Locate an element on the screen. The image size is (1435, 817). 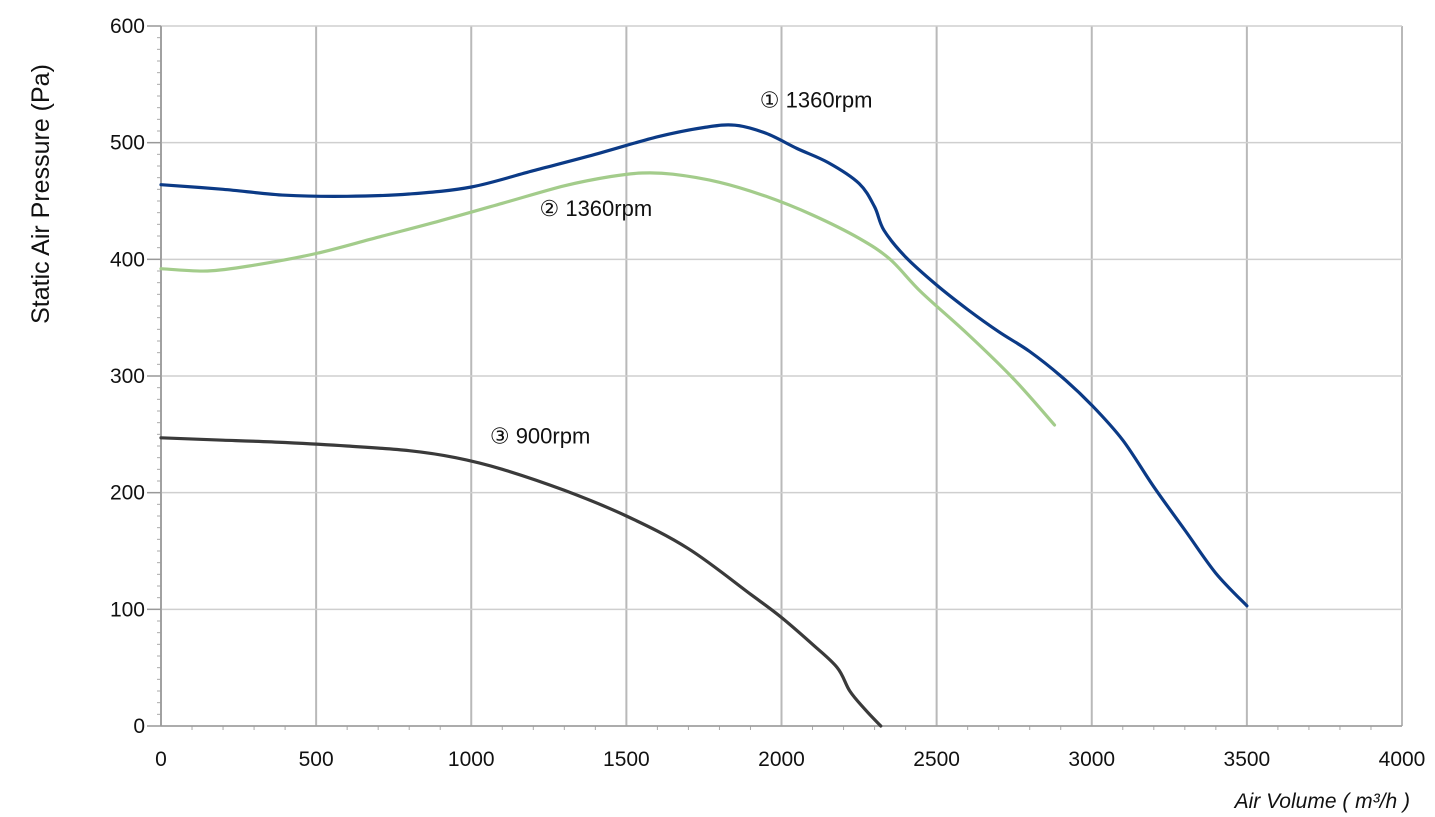
y-tick-label: 200 is located at coordinates (127, 493).